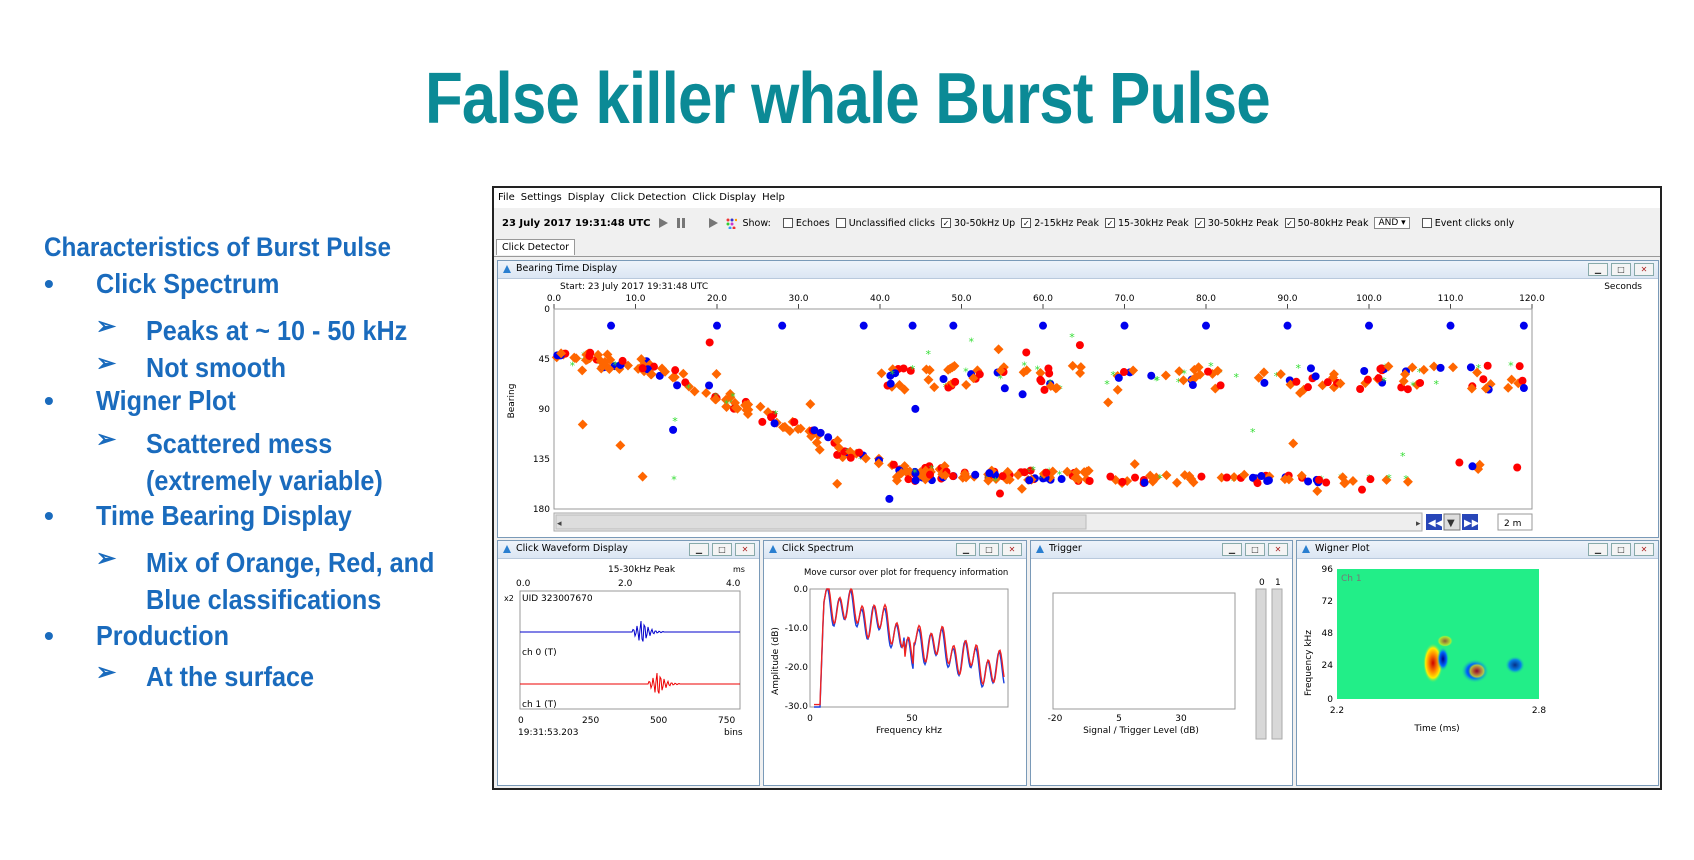 The image size is (1694, 860). Describe the element at coordinates (1418, 524) in the screenshot. I see `scroll-right-icon: ▸` at that location.